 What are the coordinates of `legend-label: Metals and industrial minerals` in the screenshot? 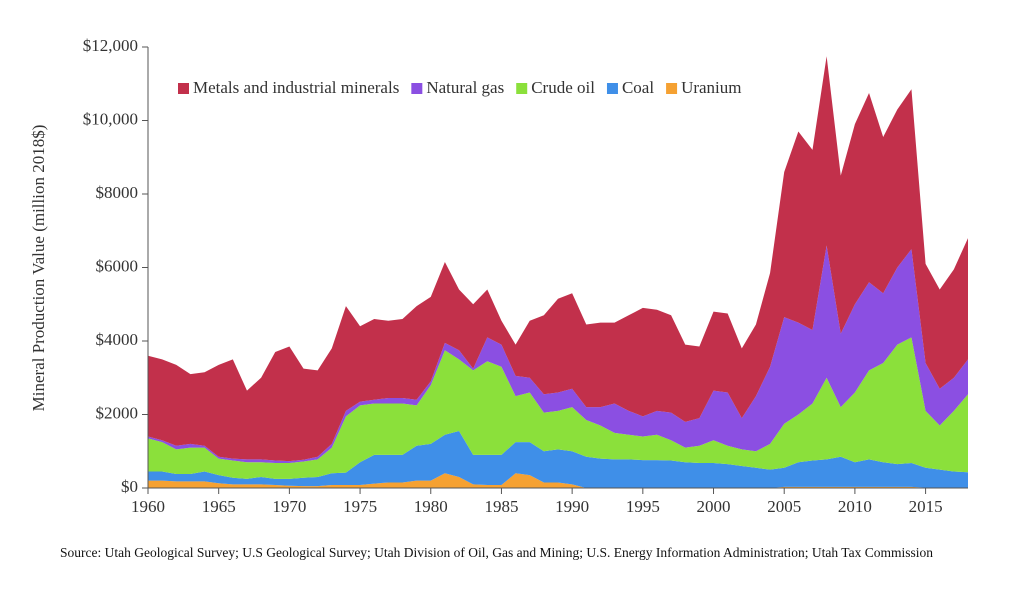 It's located at (296, 87).